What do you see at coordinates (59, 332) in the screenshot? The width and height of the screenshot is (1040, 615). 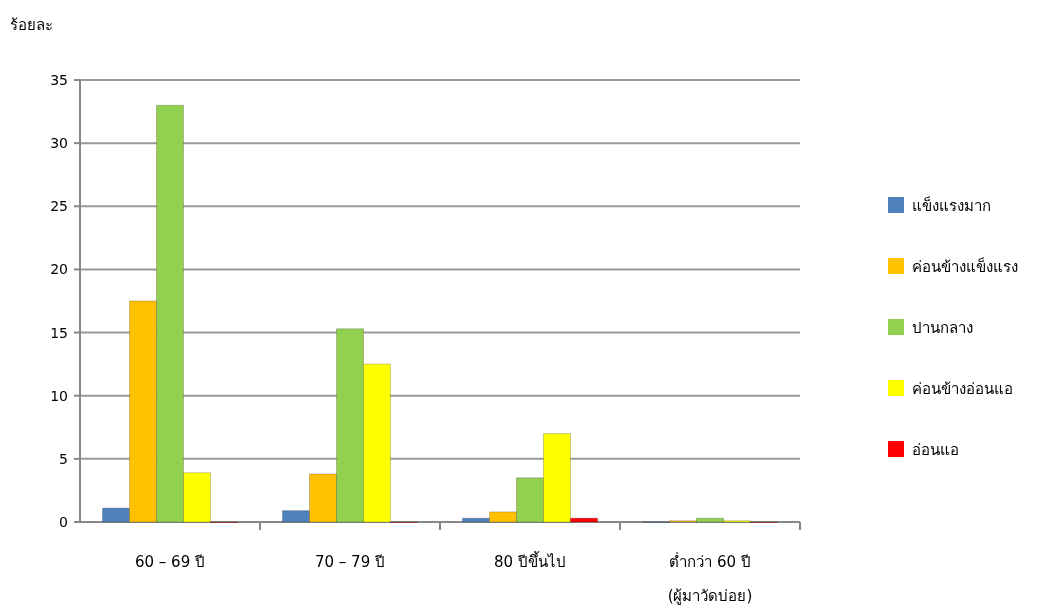 I see `y-tick-label: 15` at bounding box center [59, 332].